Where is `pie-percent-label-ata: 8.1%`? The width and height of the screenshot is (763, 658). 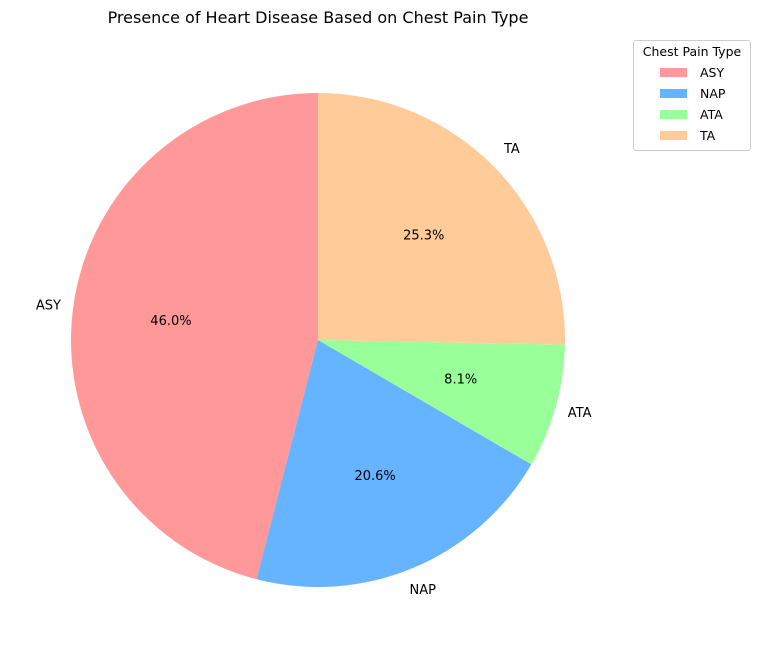 pie-percent-label-ata: 8.1% is located at coordinates (460, 380).